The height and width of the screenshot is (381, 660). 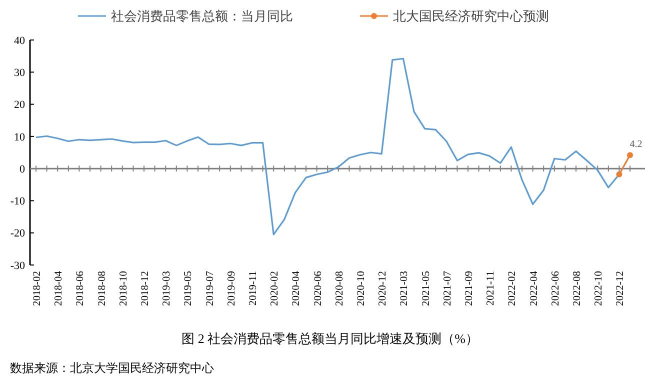 I want to click on x-tick-label: 2022-06, so click(x=556, y=288).